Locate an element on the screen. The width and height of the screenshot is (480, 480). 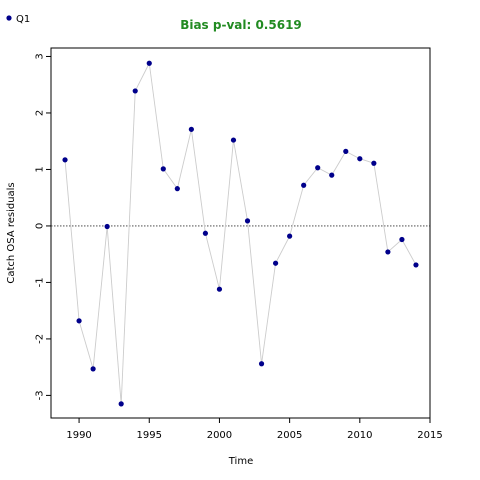
y-axis: -3 -2 -1 0 1 2 3 is located at coordinates (43, 226).